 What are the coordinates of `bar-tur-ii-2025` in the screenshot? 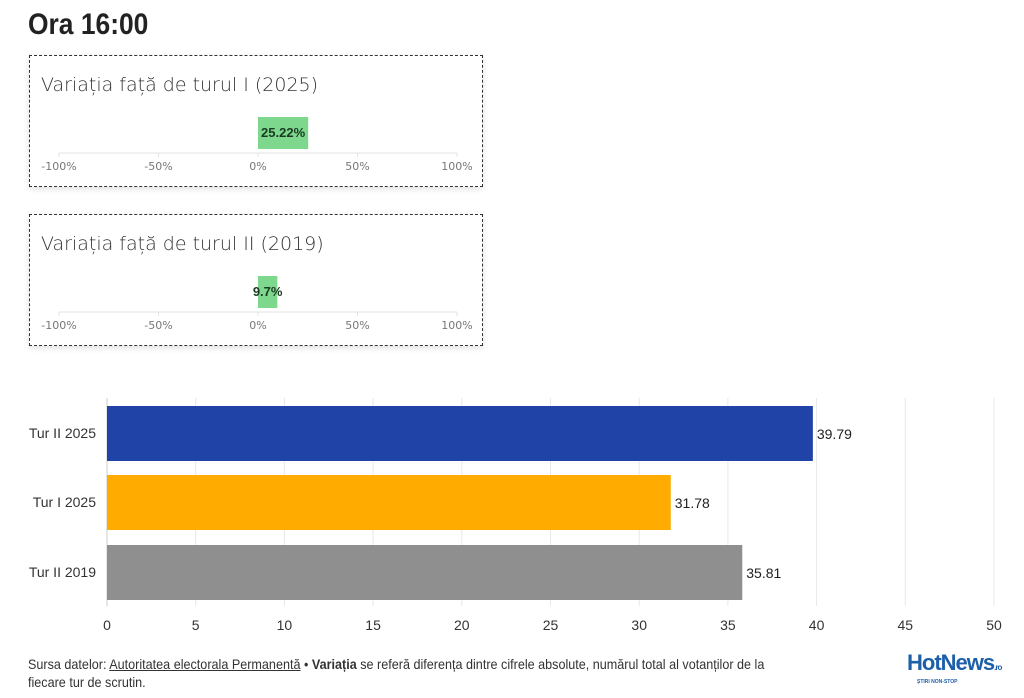 It's located at (460, 433).